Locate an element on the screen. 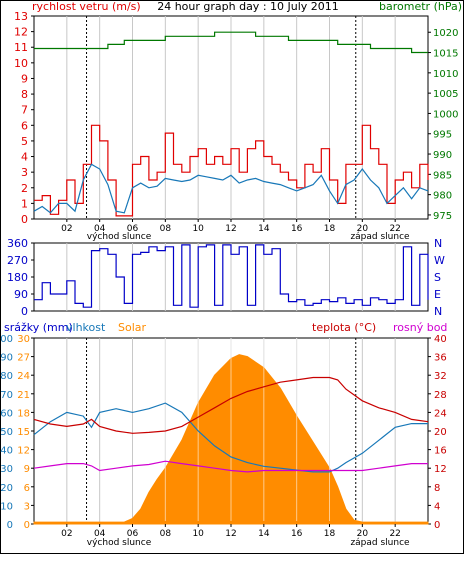 The width and height of the screenshot is (464, 566). y-tick-label-solar: 27 is located at coordinates (23, 358).